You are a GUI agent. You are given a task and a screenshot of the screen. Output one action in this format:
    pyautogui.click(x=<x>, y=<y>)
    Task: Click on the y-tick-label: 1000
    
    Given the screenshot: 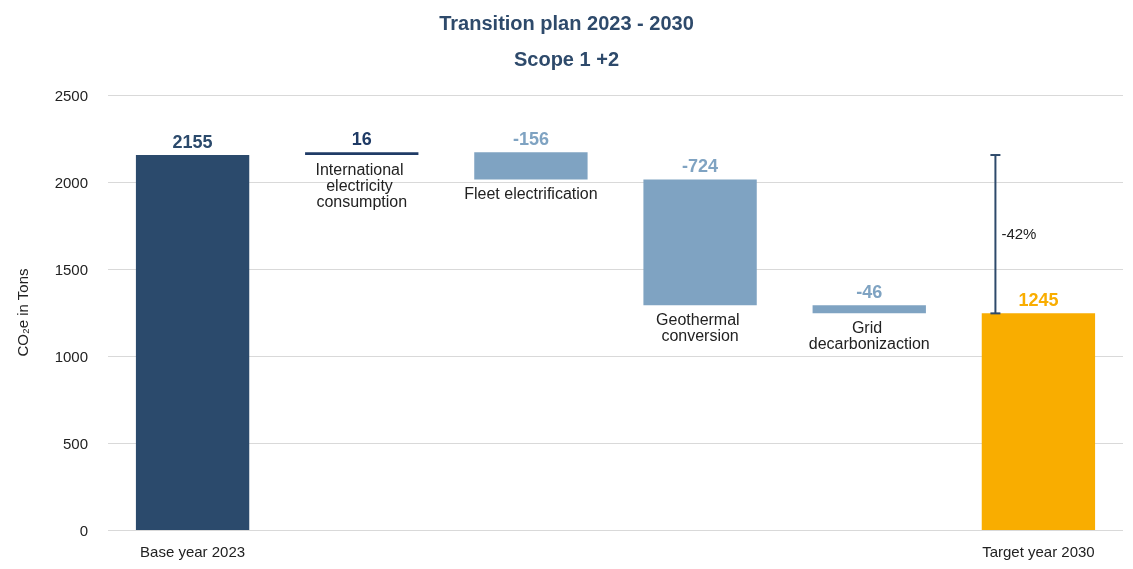 What is the action you would take?
    pyautogui.click(x=71, y=356)
    